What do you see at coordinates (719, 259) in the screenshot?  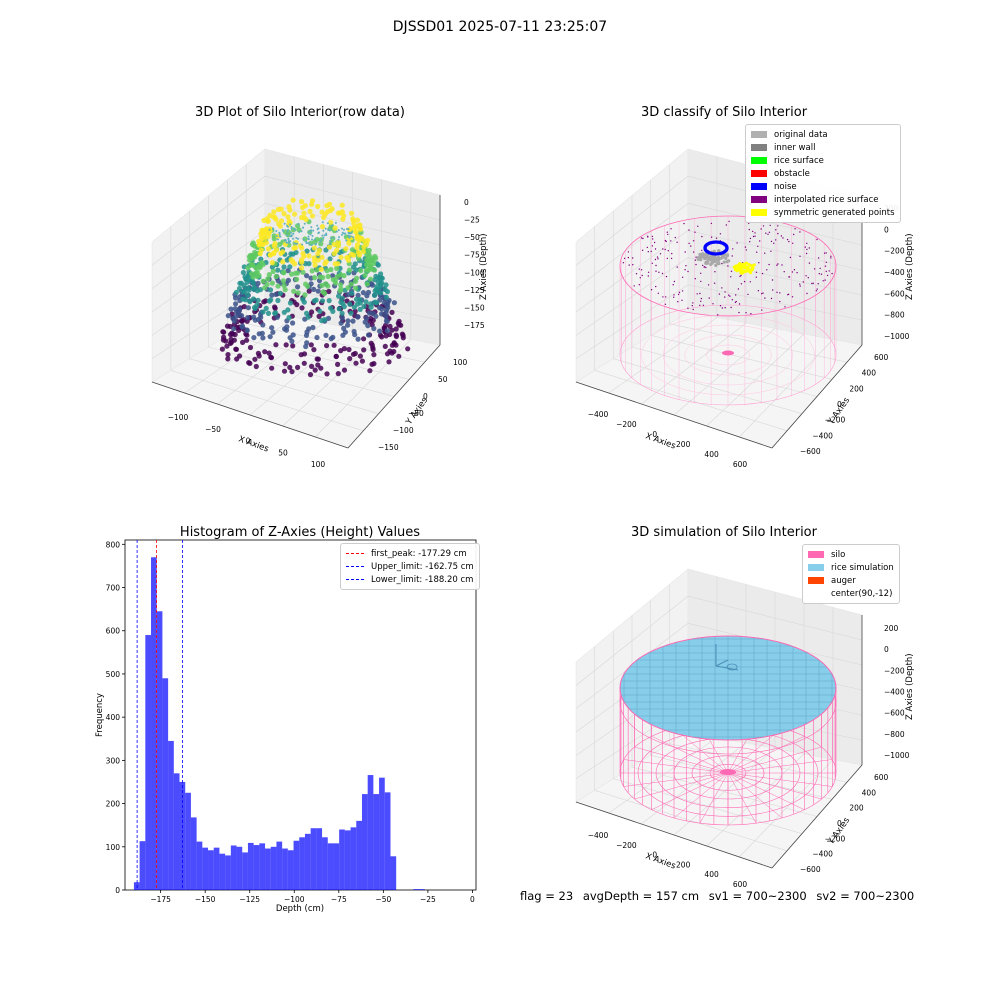 I see `cls-original-point` at bounding box center [719, 259].